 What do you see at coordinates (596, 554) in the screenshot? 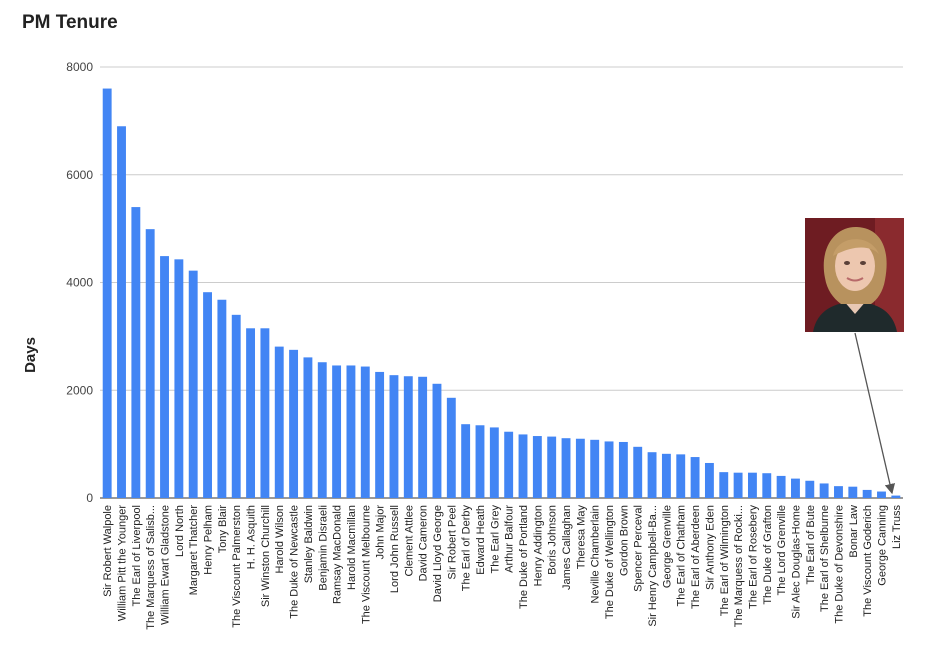
I see `x-tick-label: Neville Chamberlain` at bounding box center [596, 554].